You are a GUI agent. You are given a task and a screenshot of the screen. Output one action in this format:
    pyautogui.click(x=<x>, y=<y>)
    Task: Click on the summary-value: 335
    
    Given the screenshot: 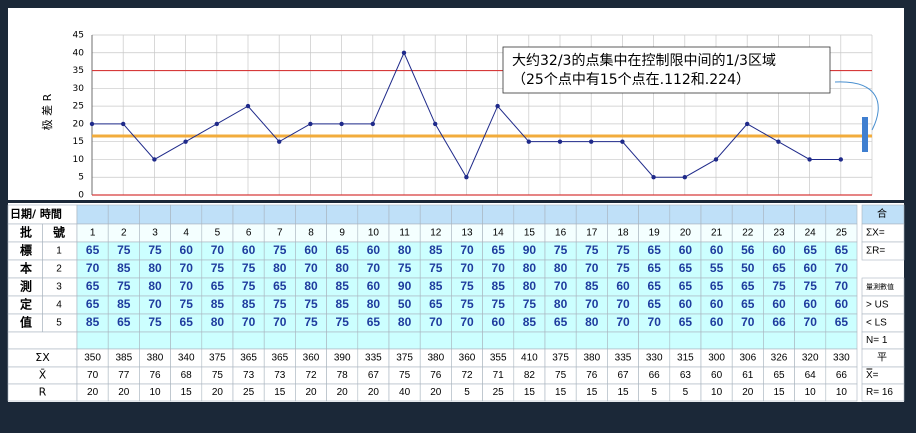 What is the action you would take?
    pyautogui.click(x=373, y=358)
    